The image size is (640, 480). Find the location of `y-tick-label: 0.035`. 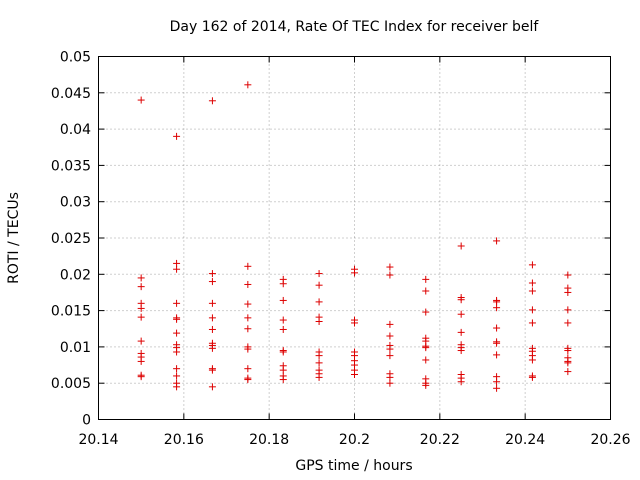

y-tick-label: 0.035 is located at coordinates (71, 166).